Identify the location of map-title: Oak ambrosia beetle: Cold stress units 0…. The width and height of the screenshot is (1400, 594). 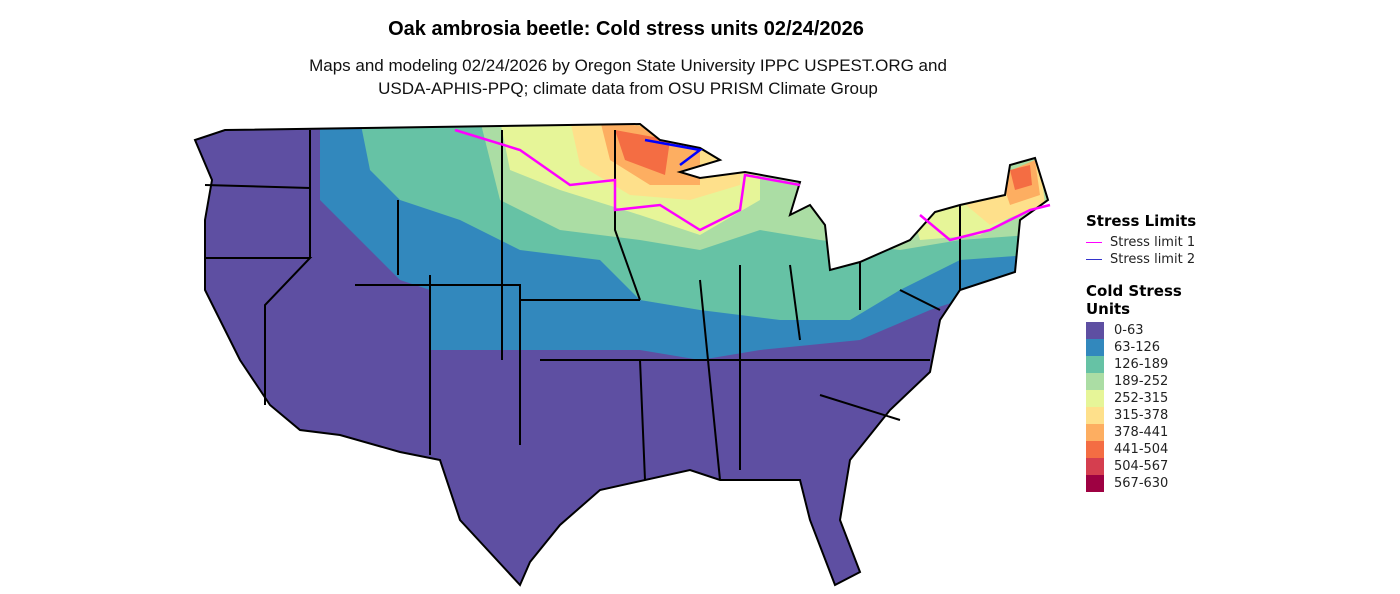
(626, 29).